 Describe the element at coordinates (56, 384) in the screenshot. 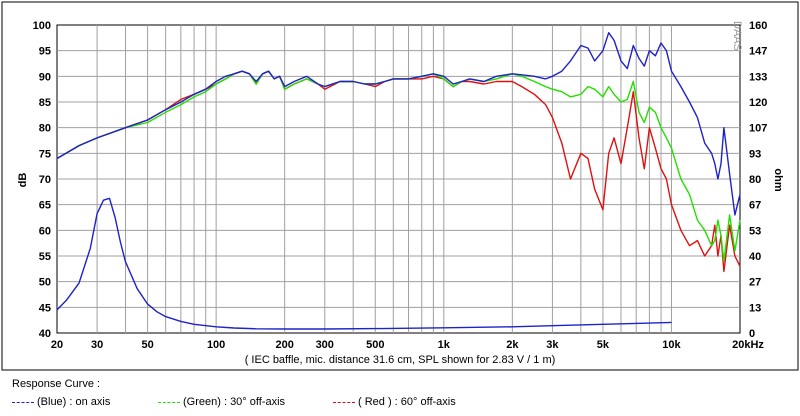

I see `legend-title: Response Curve :` at that location.